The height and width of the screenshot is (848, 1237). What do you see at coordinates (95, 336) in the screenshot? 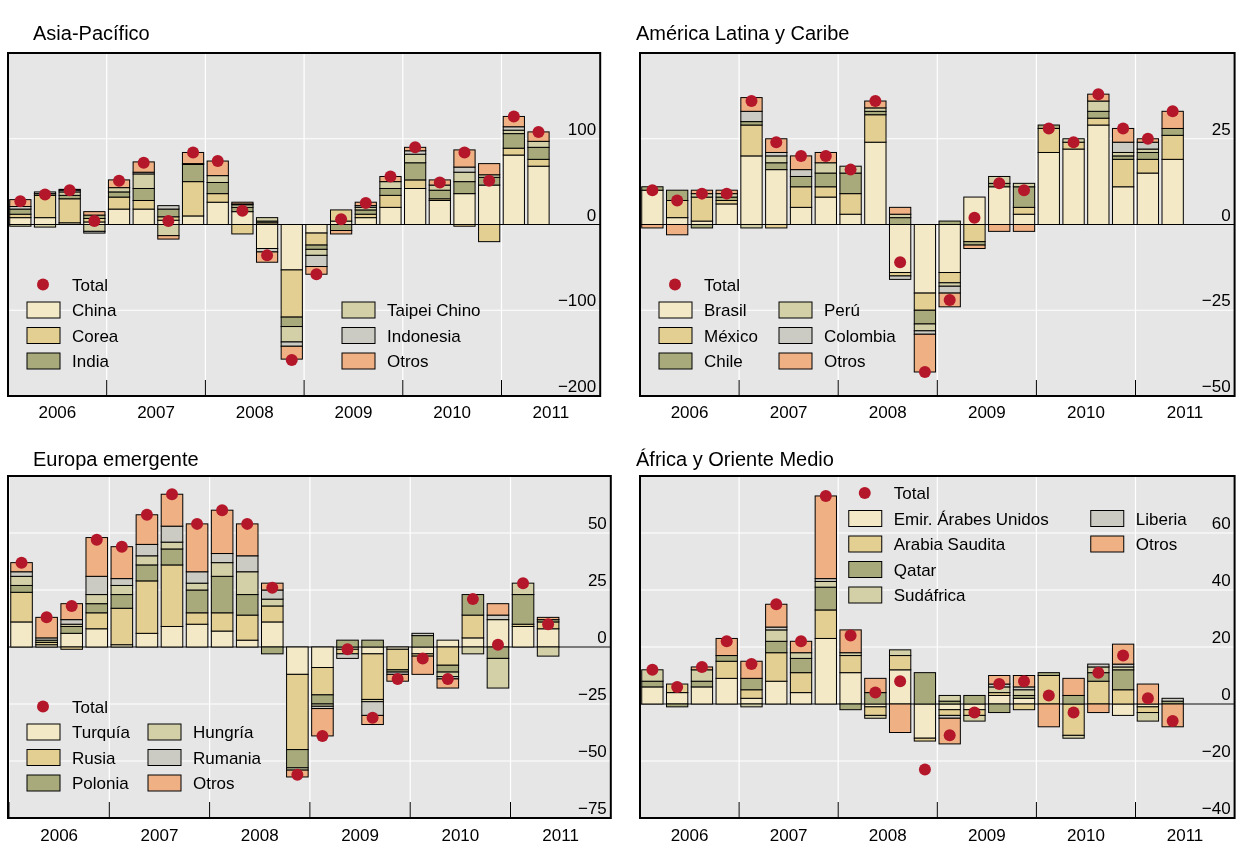
I see `legend-label: Corea` at bounding box center [95, 336].